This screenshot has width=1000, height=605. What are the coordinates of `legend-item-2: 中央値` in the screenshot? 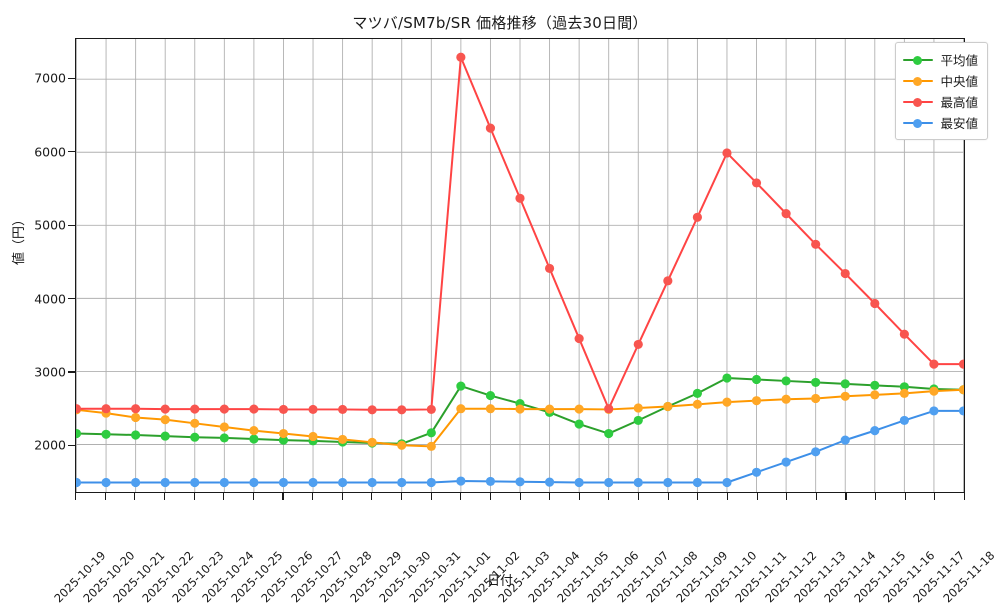 It's located at (940, 80).